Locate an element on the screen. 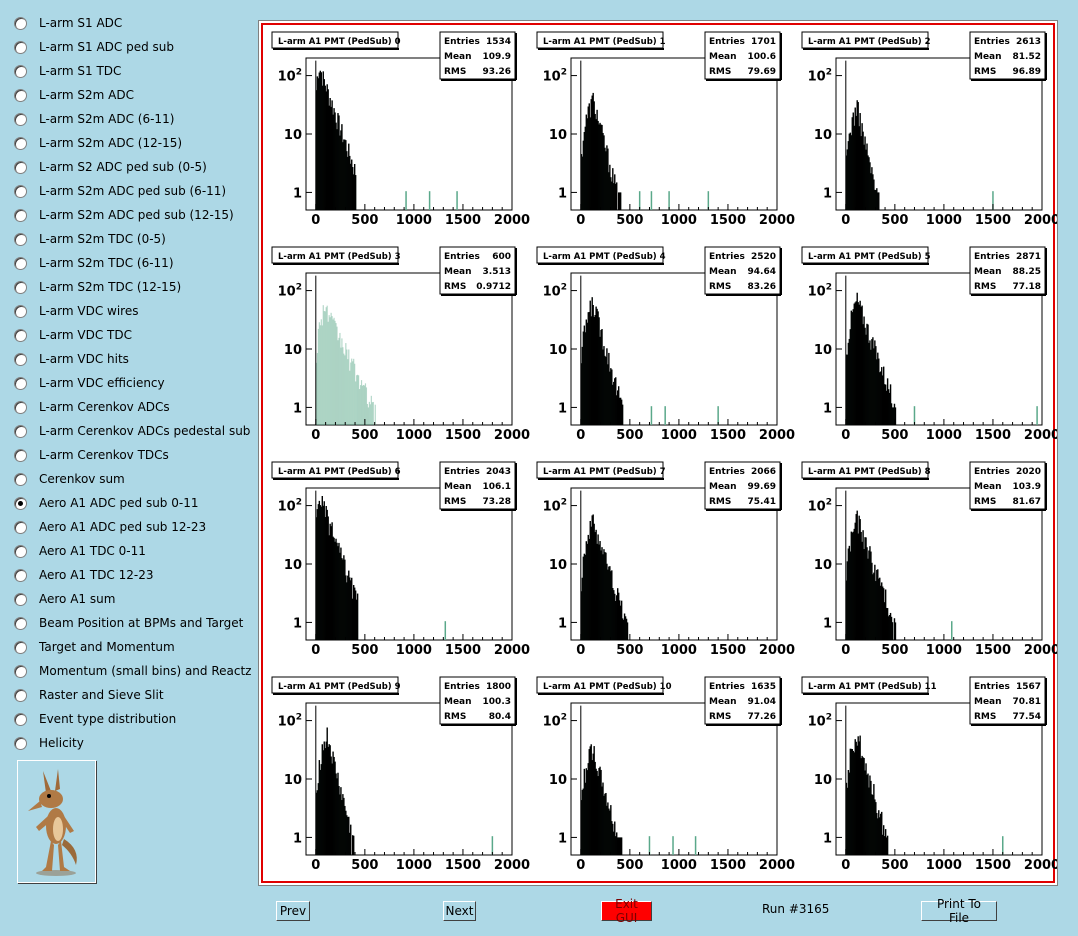 The width and height of the screenshot is (1078, 936). radio-item-5: L-arm S2m ADC (12-15) is located at coordinates (98, 143).